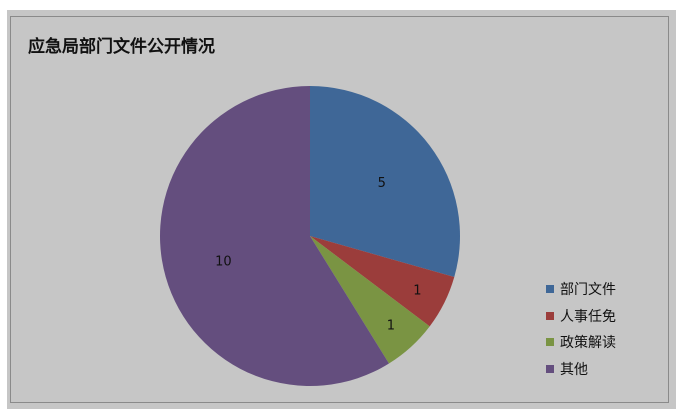 This screenshot has height=409, width=681. I want to click on chart-title: 应急局部门文件公开情况, so click(121, 47).